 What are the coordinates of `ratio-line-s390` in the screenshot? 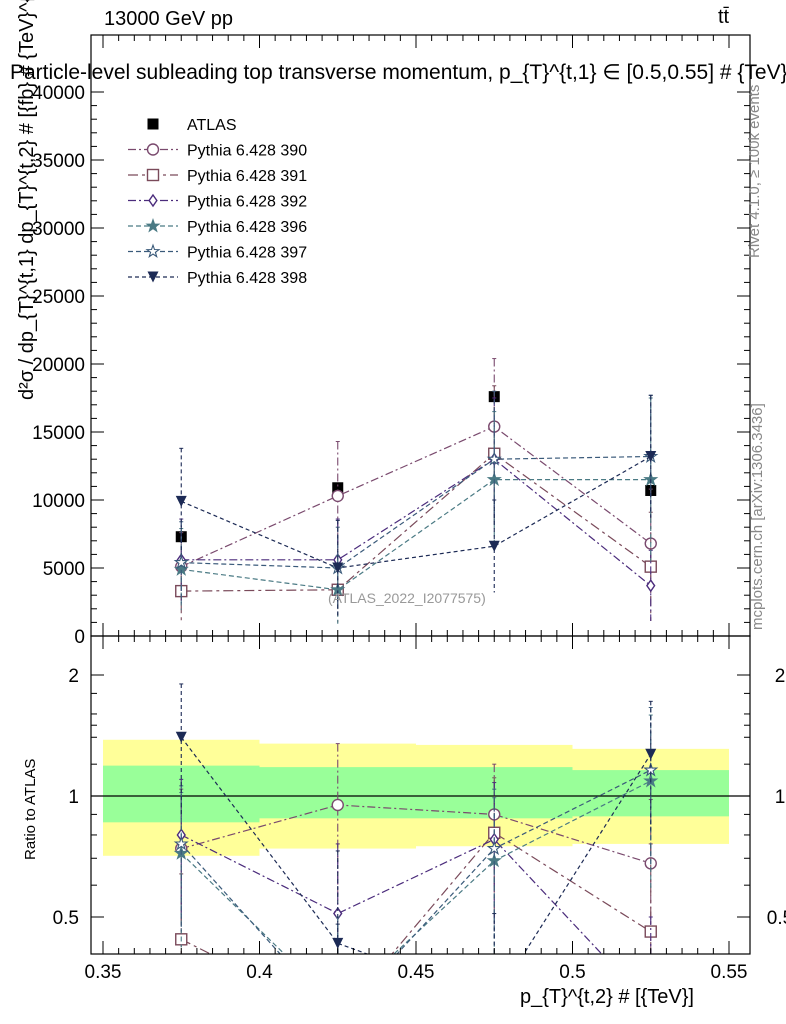 It's located at (416, 834).